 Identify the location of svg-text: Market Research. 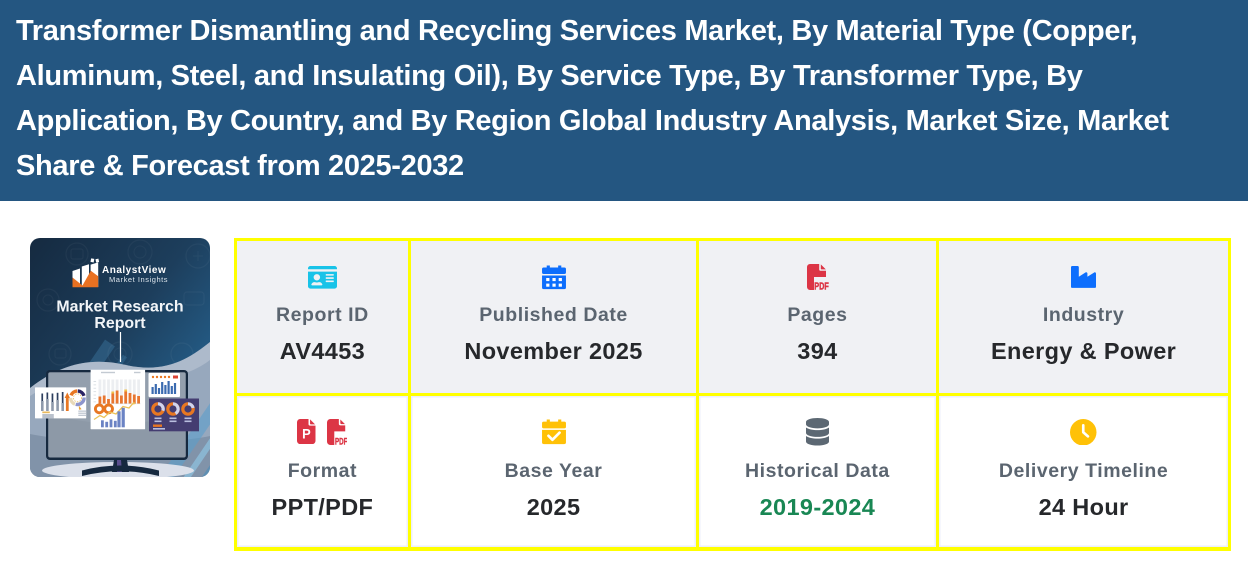
(119, 306).